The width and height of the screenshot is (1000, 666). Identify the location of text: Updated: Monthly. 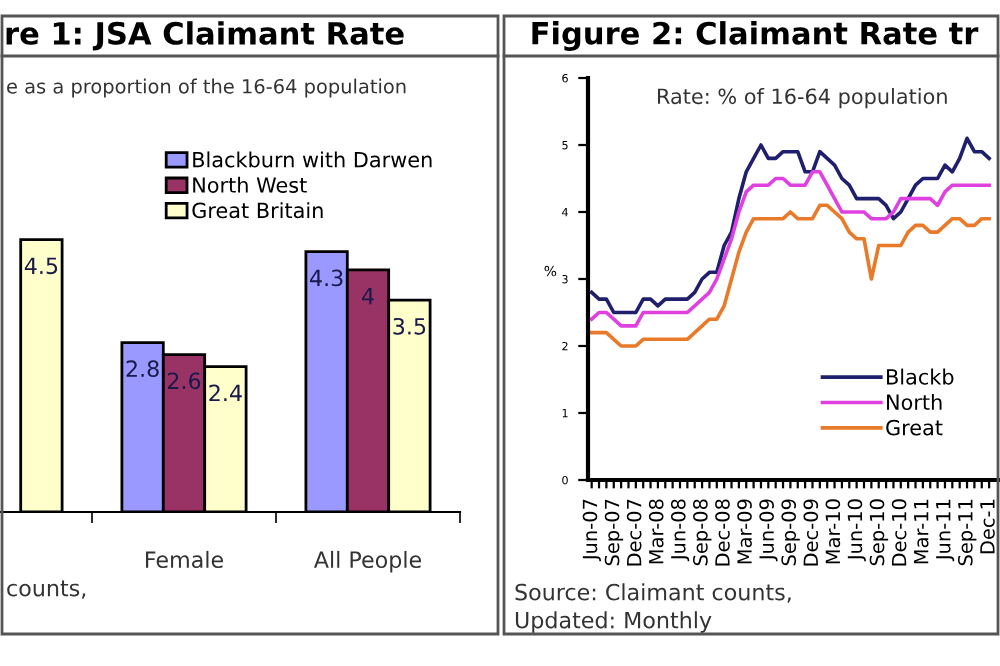
(613, 622).